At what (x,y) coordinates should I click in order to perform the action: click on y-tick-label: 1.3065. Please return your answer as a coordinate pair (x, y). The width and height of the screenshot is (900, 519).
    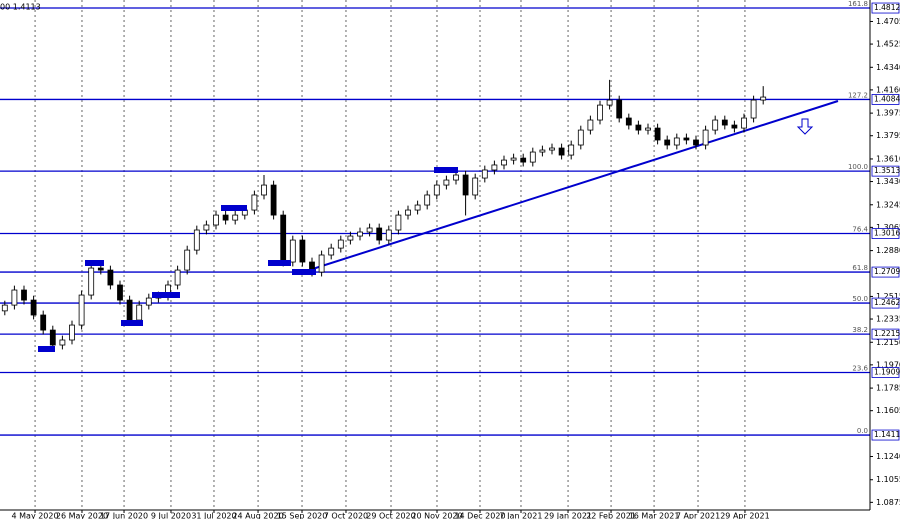
    Looking at the image, I should click on (888, 227).